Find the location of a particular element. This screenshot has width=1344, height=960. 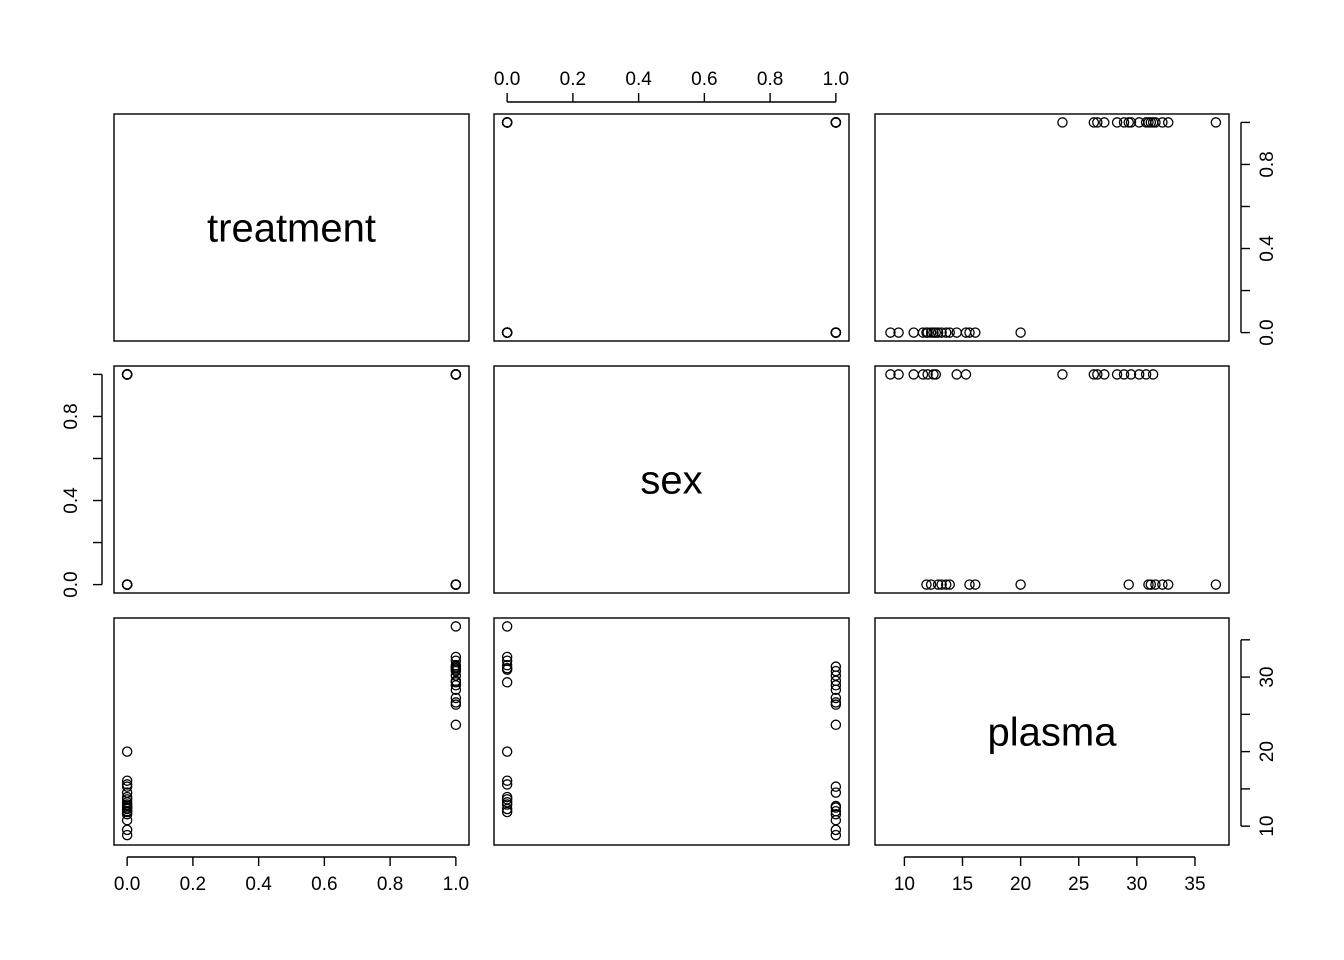

axis-top-sex-tick-label-4: 0.8 is located at coordinates (770, 79).